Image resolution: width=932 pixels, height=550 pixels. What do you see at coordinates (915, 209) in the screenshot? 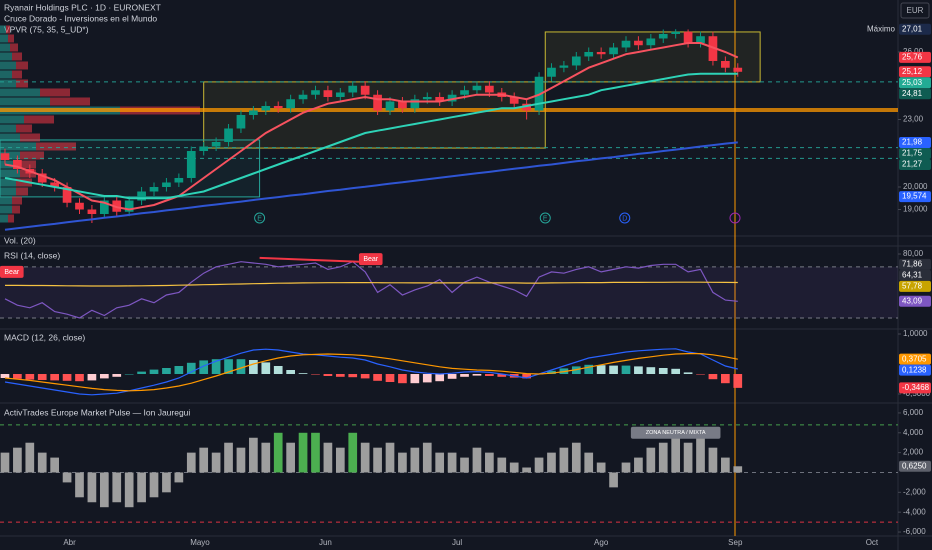
I see `y-tick-label: 19,000` at bounding box center [915, 209].